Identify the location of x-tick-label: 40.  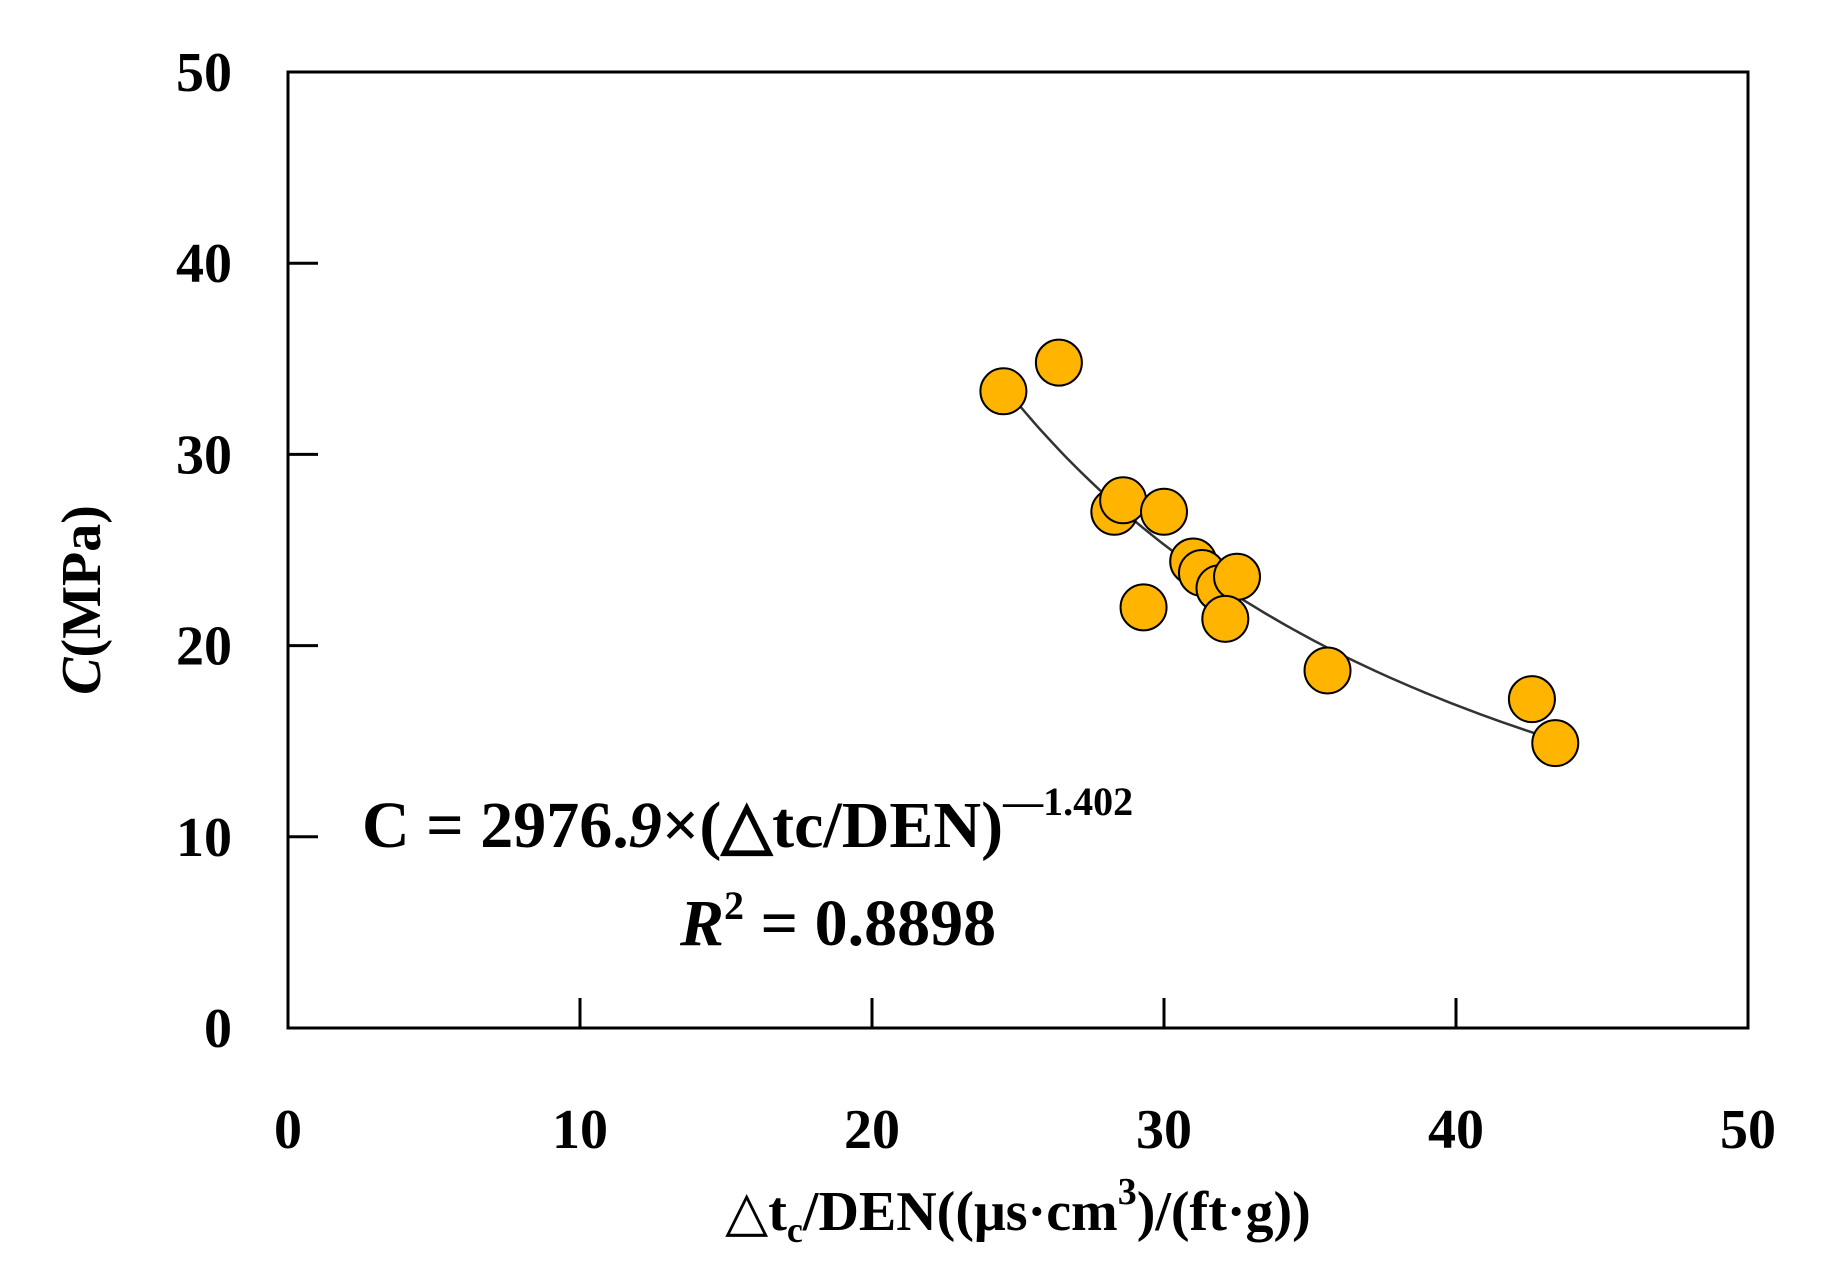
(1456, 1130).